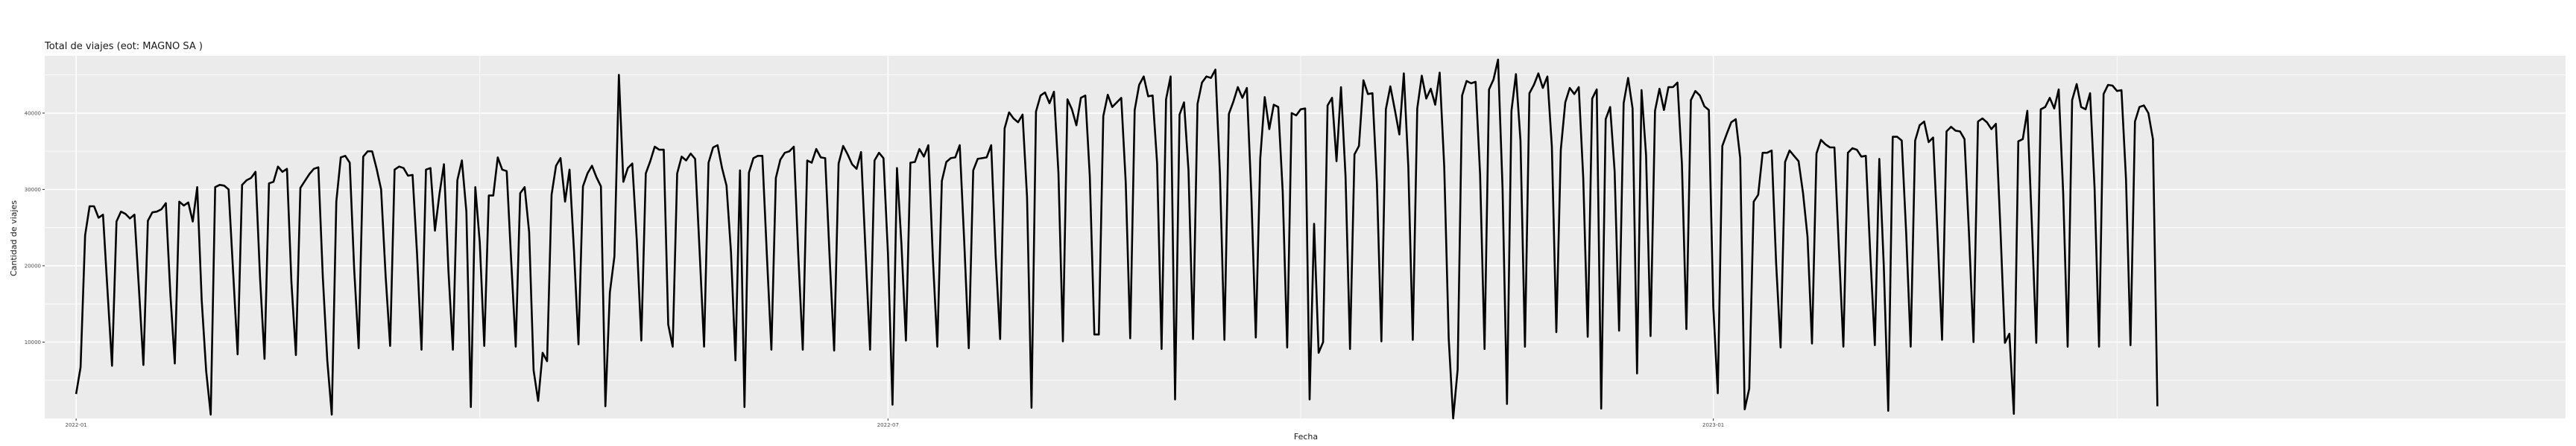 The width and height of the screenshot is (2576, 446). What do you see at coordinates (35, 228) in the screenshot?
I see `y-axis: 10000 20000 30000 40000` at bounding box center [35, 228].